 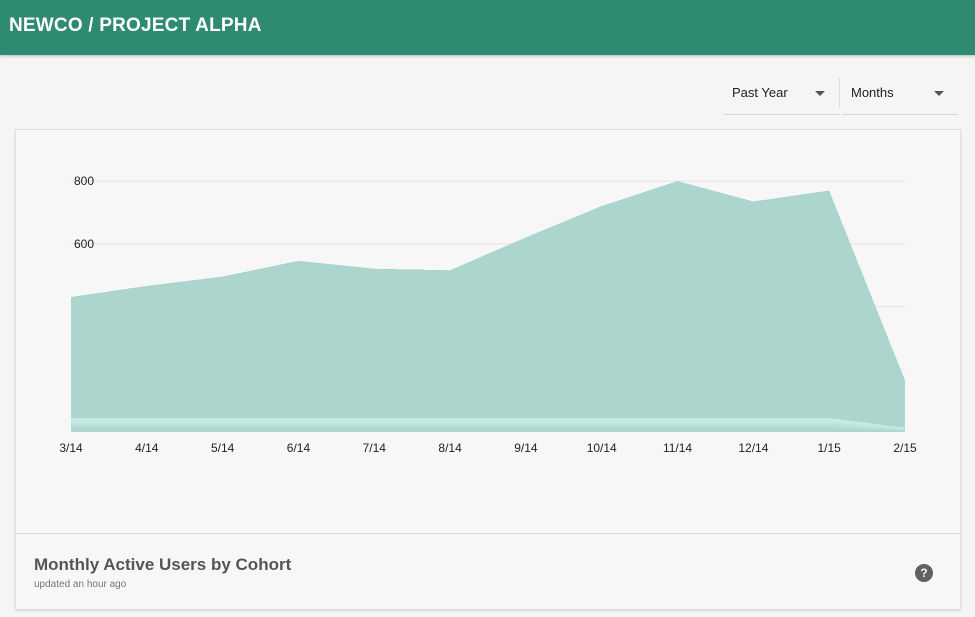 What do you see at coordinates (830, 448) in the screenshot?
I see `x-tick-label: 1/15` at bounding box center [830, 448].